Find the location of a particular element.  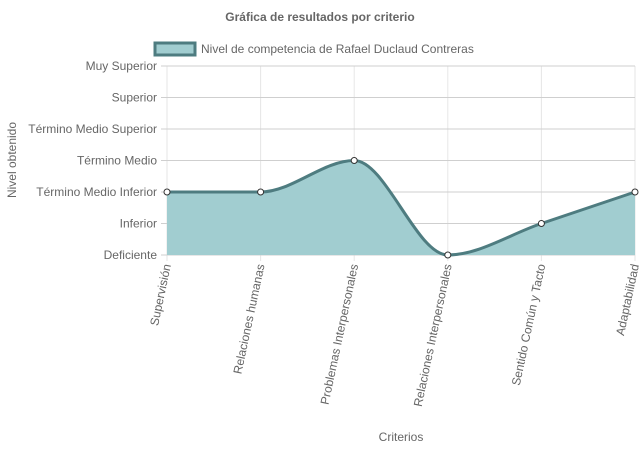

y-tick-label: Inferior is located at coordinates (138, 224).